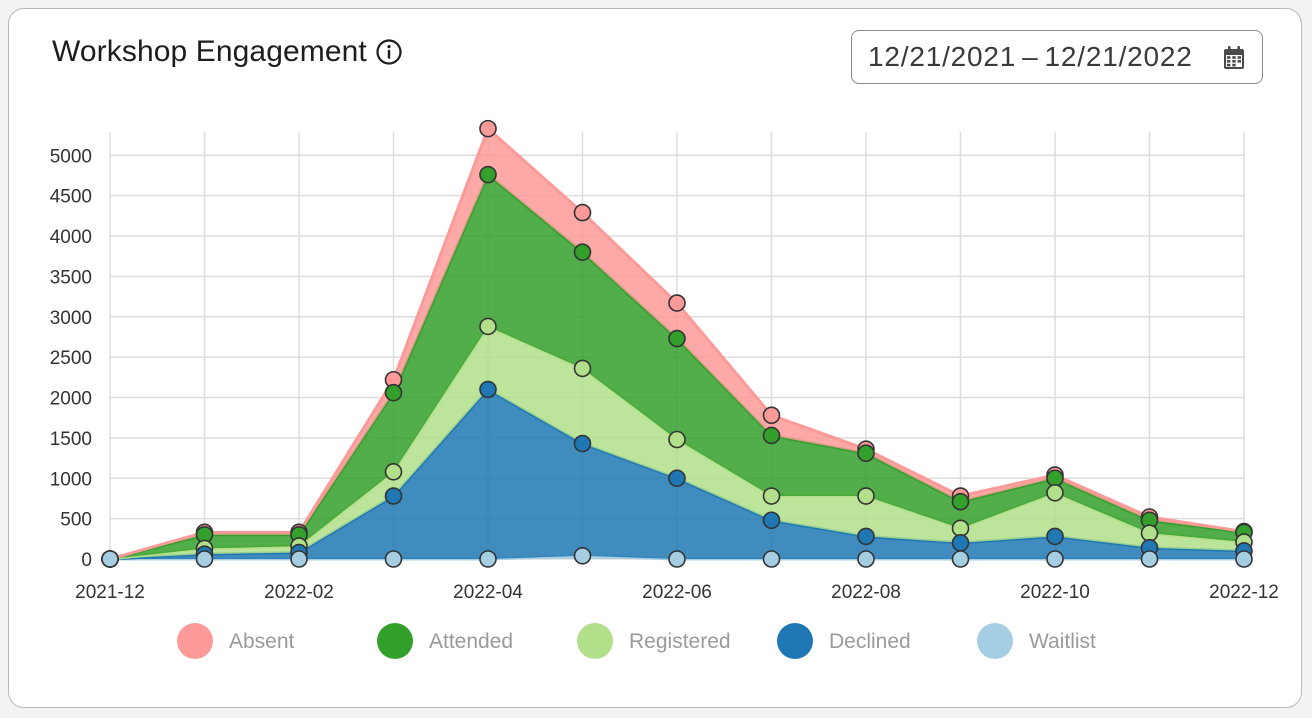 The height and width of the screenshot is (718, 1312). I want to click on y-tick-label: 2000, so click(71, 399).